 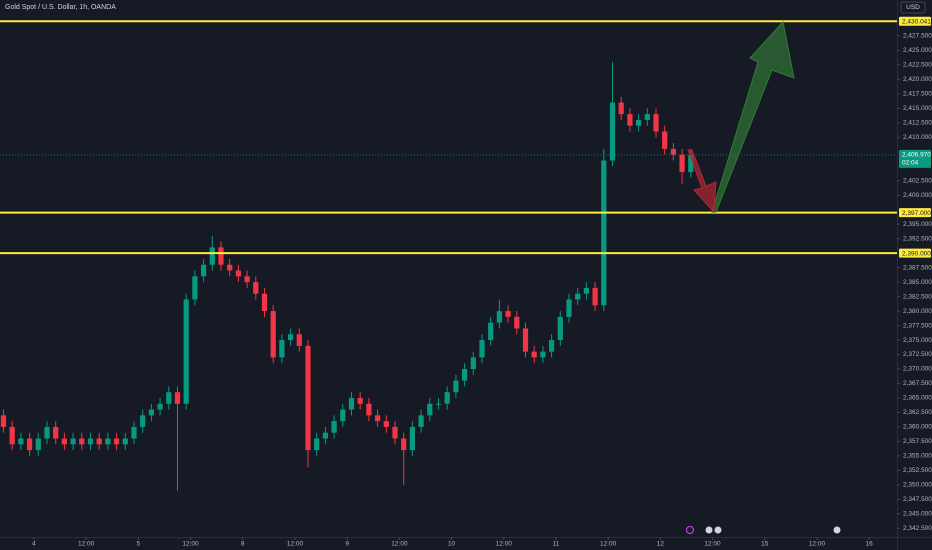 I want to click on down-arrow-drawing, so click(x=702, y=181).